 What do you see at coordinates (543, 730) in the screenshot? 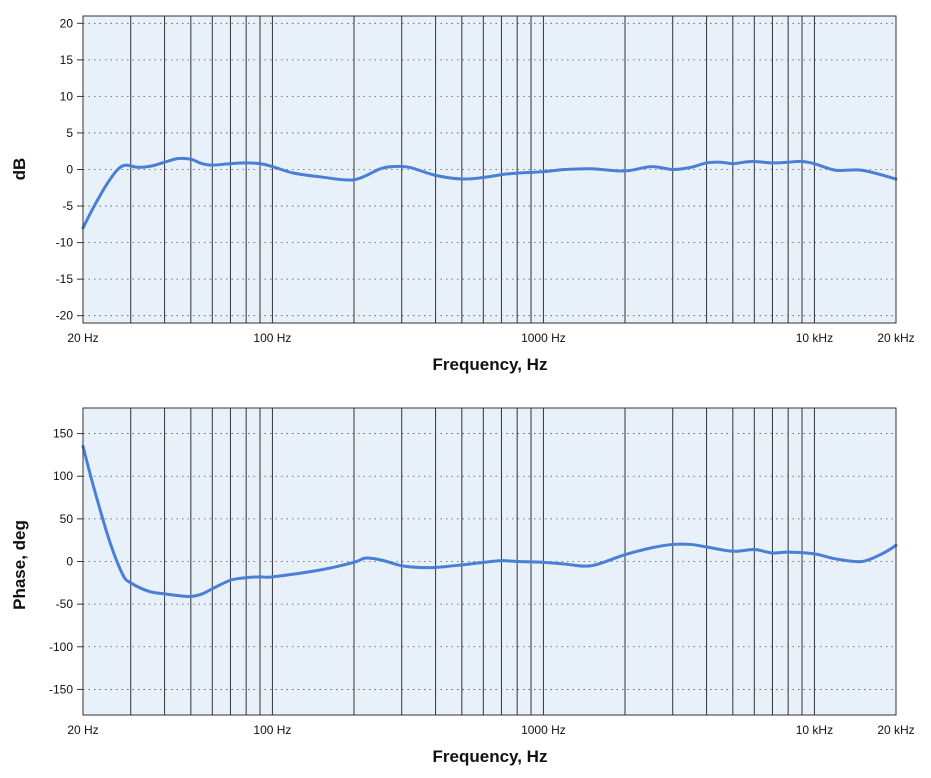
I see `phase-x-tick-label: 1000 Hz` at bounding box center [543, 730].